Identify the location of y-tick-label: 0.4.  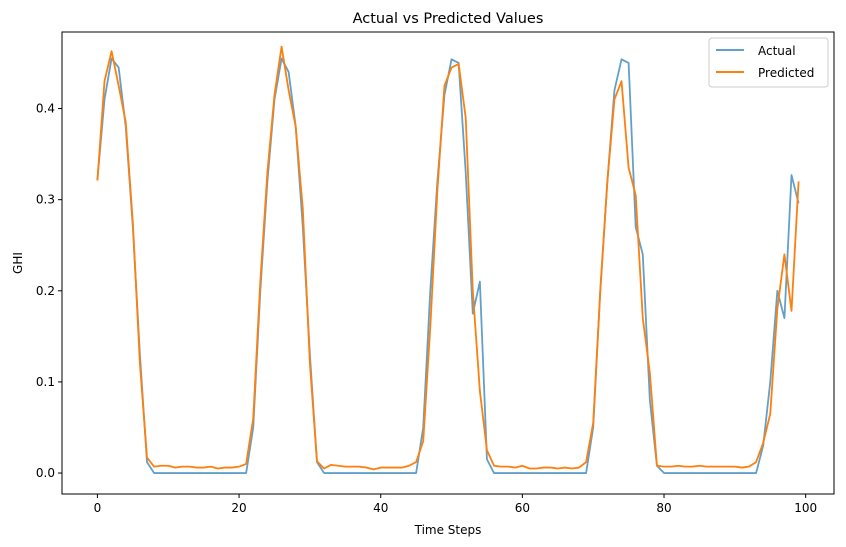
(45, 109).